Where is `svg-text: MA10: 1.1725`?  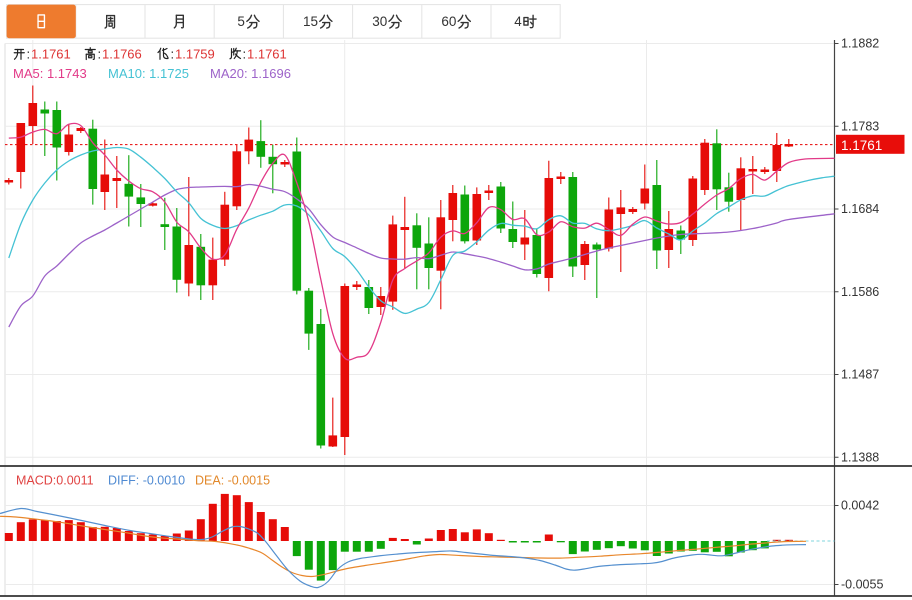 svg-text: MA10: 1.1725 is located at coordinates (148, 73).